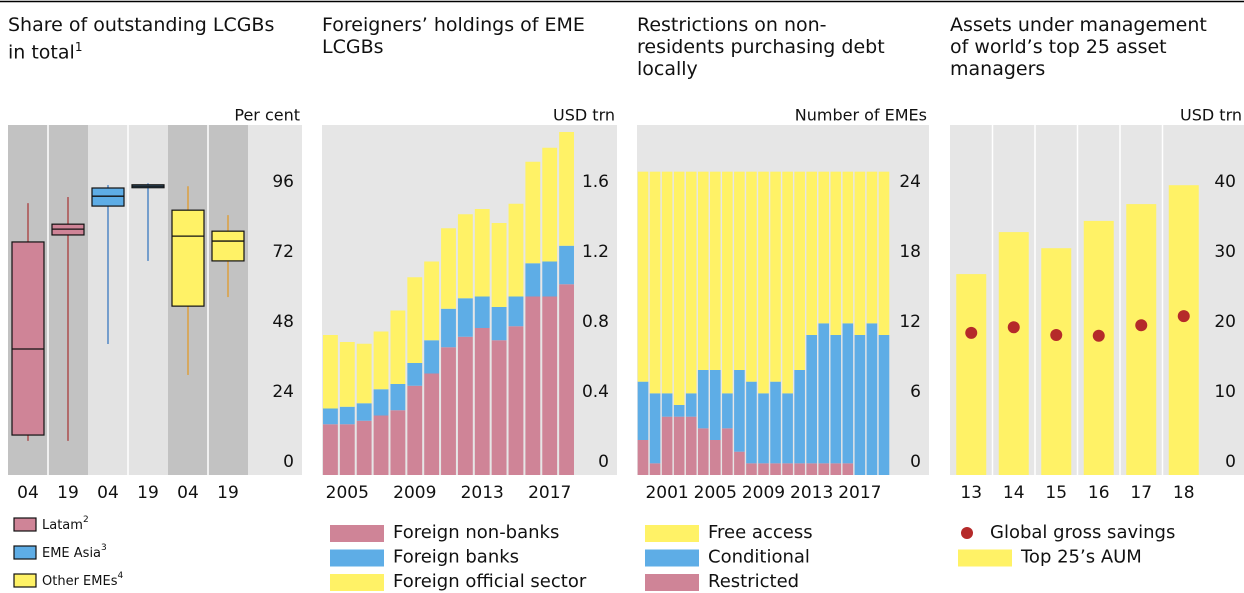 The height and width of the screenshot is (593, 1244). Describe the element at coordinates (453, 36) in the screenshot. I see `panel-title: Foreigners’ holdings of EME LCGBs` at that location.